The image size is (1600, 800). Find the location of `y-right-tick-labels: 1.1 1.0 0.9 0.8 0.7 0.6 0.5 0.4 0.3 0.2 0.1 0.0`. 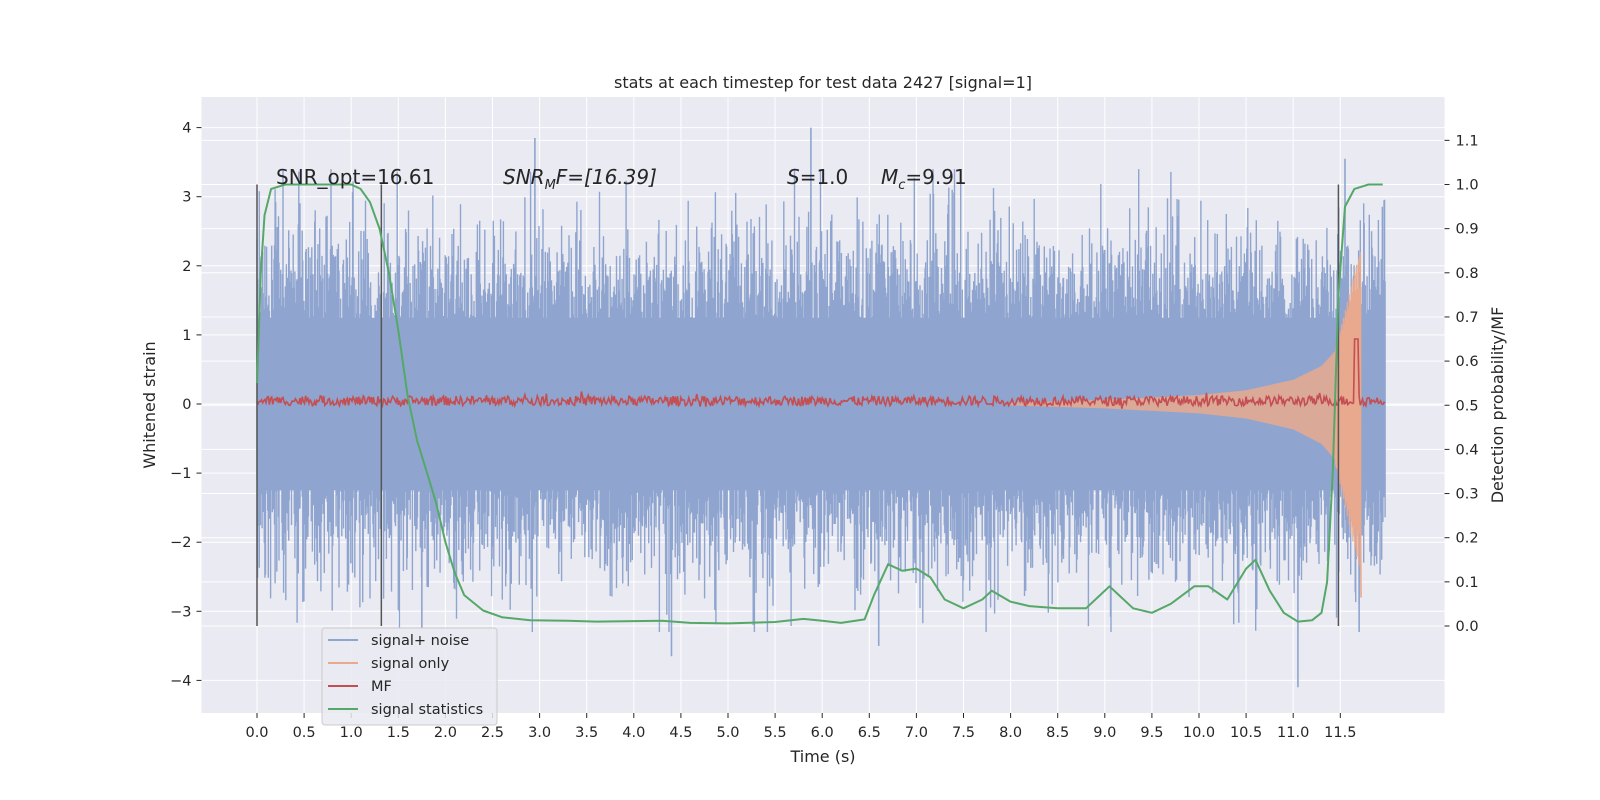

y-right-tick-labels: 1.1 1.0 0.9 0.8 0.7 0.6 0.5 0.4 0.3 0.2 0.1 0.0 is located at coordinates (1461, 384).